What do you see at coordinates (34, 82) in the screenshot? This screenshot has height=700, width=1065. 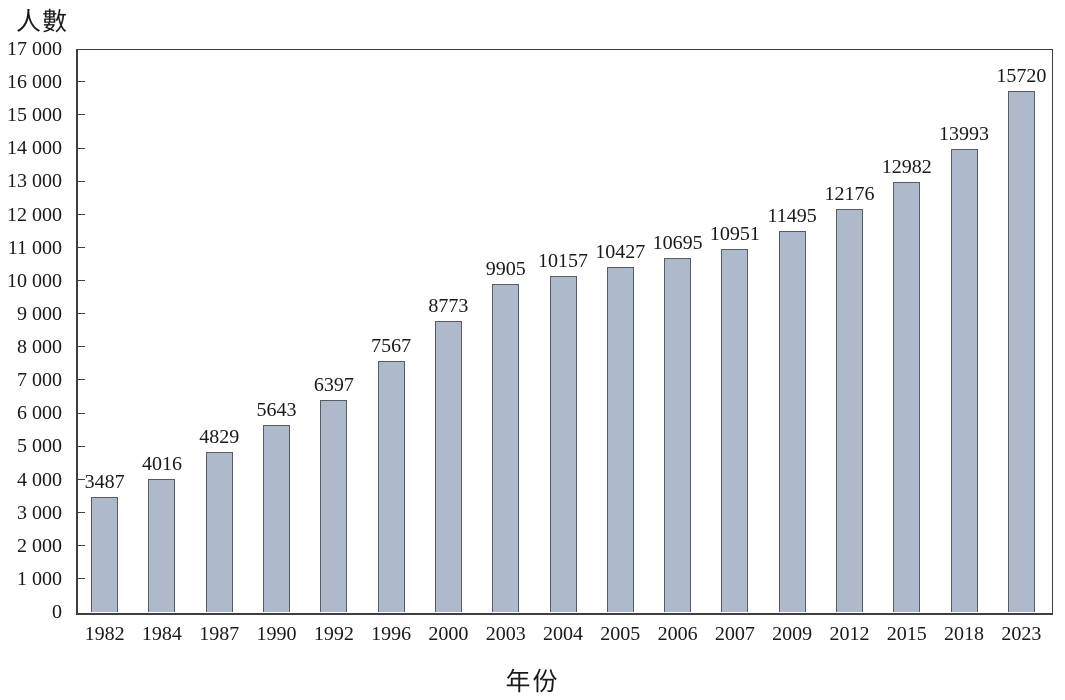 I see `y-tick-label: 16 000` at bounding box center [34, 82].